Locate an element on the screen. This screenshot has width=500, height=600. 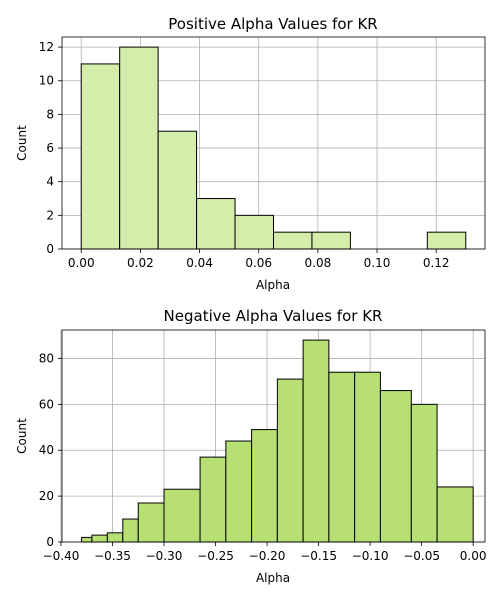
y-tick-label: 20 is located at coordinates (46, 496).